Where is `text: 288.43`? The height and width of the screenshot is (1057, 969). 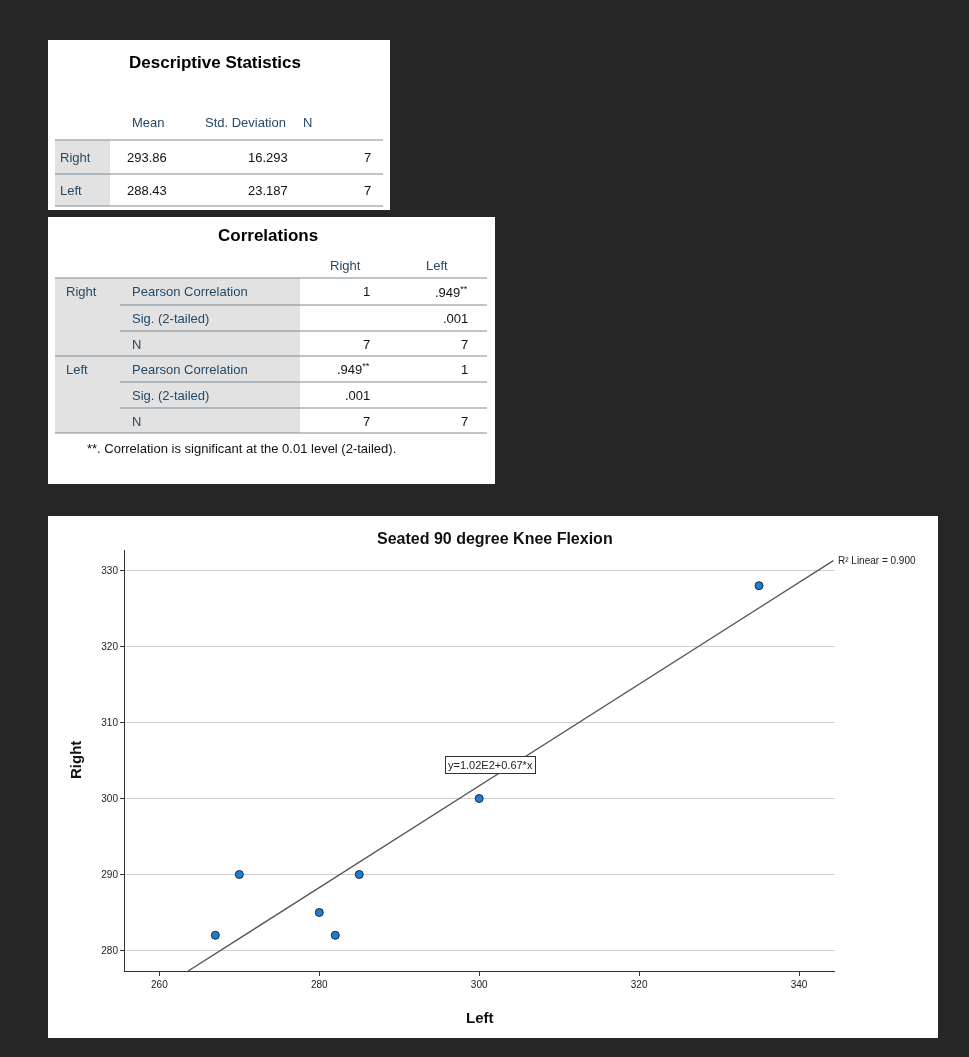 text: 288.43 is located at coordinates (147, 190).